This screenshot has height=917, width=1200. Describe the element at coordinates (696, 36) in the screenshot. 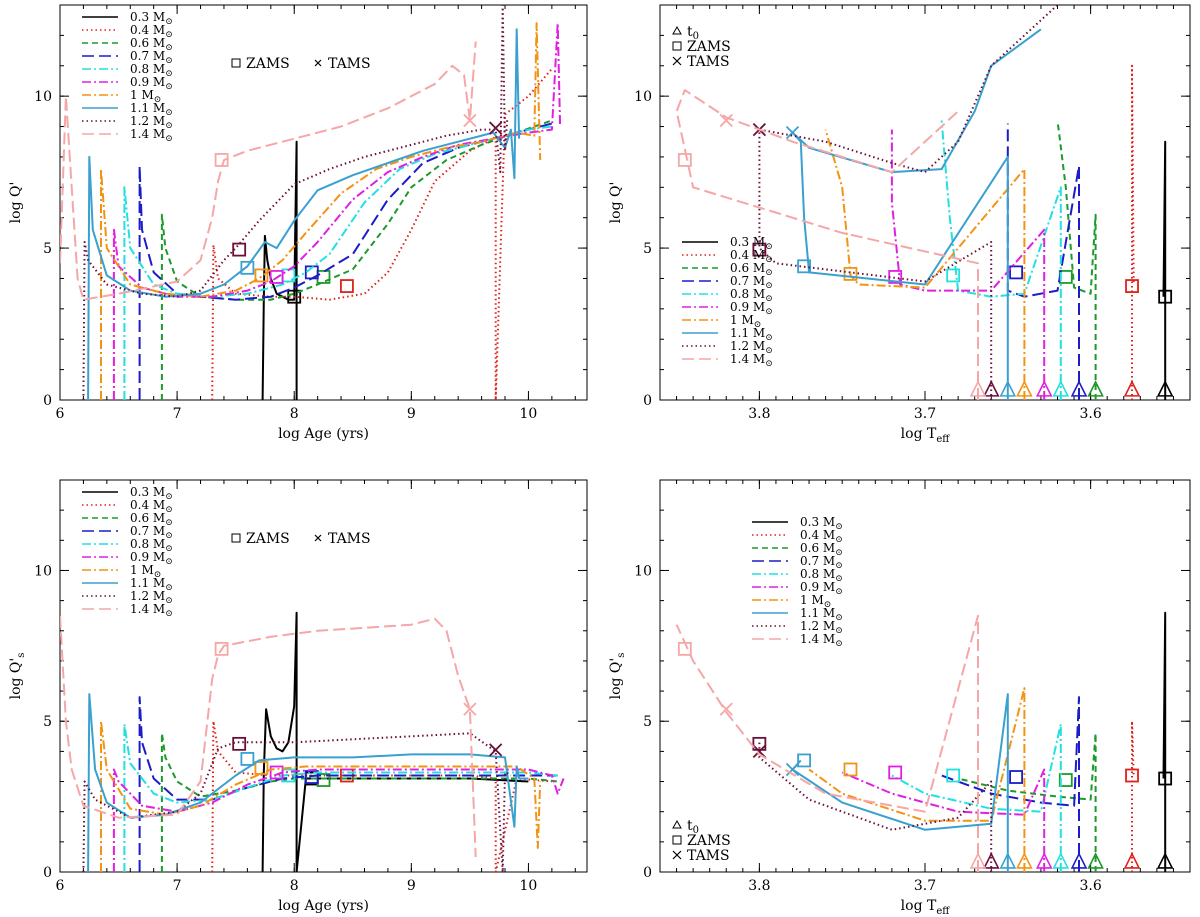

I see `t0-legend-sub: 0` at that location.